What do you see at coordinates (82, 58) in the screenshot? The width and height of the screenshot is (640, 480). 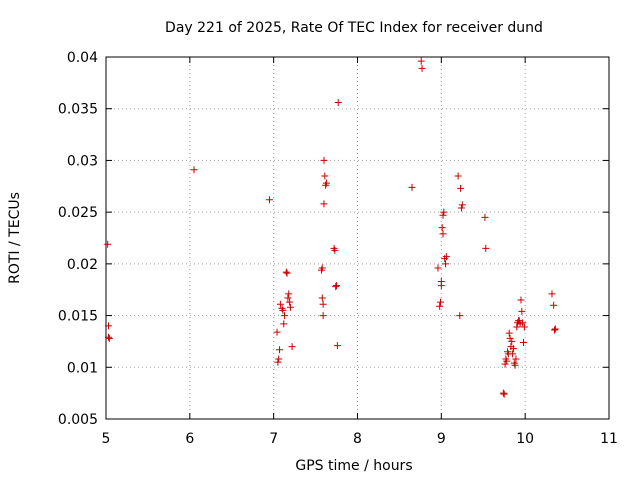 I see `y-tick-label: 0.04` at bounding box center [82, 58].